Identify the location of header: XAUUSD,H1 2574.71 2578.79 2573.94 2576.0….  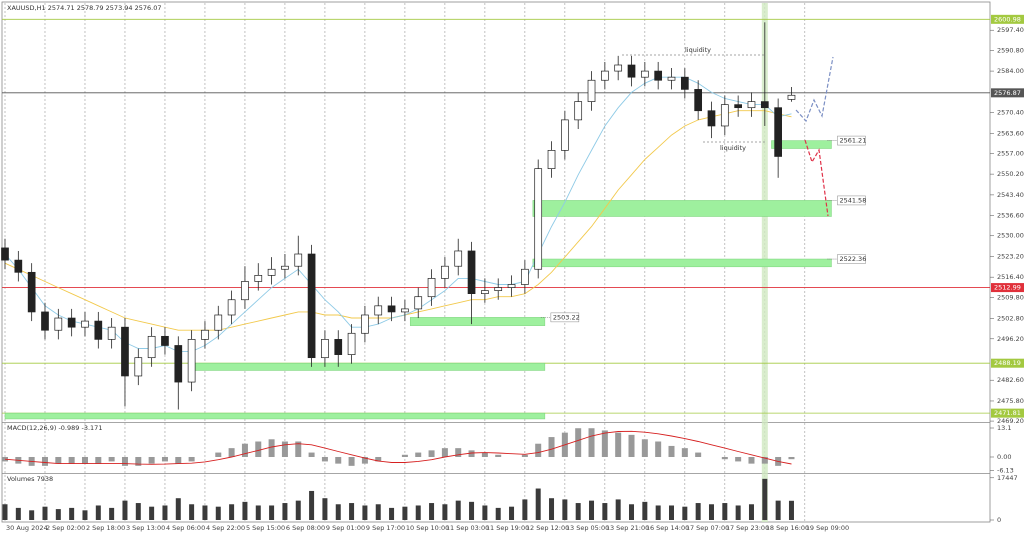
(84, 8).